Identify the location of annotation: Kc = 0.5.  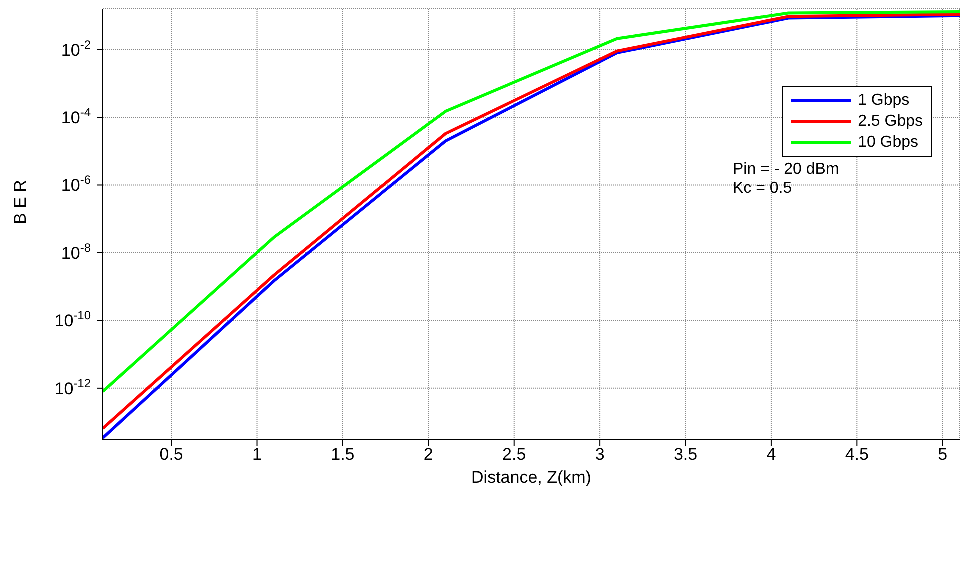
(763, 188).